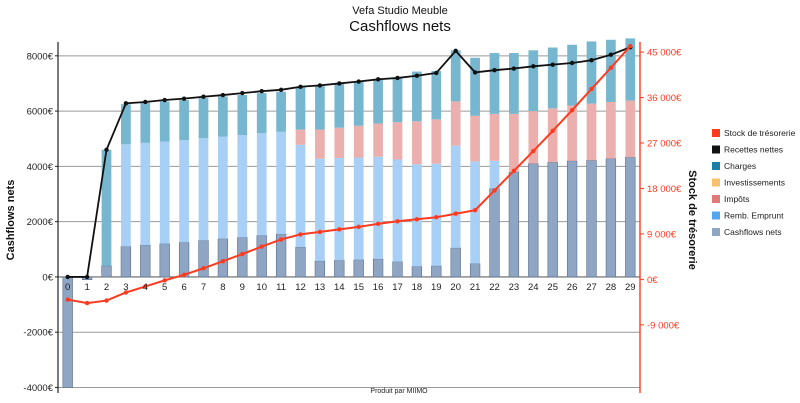 This screenshot has height=403, width=800. What do you see at coordinates (397, 287) in the screenshot?
I see `x-tick-label: 17` at bounding box center [397, 287].